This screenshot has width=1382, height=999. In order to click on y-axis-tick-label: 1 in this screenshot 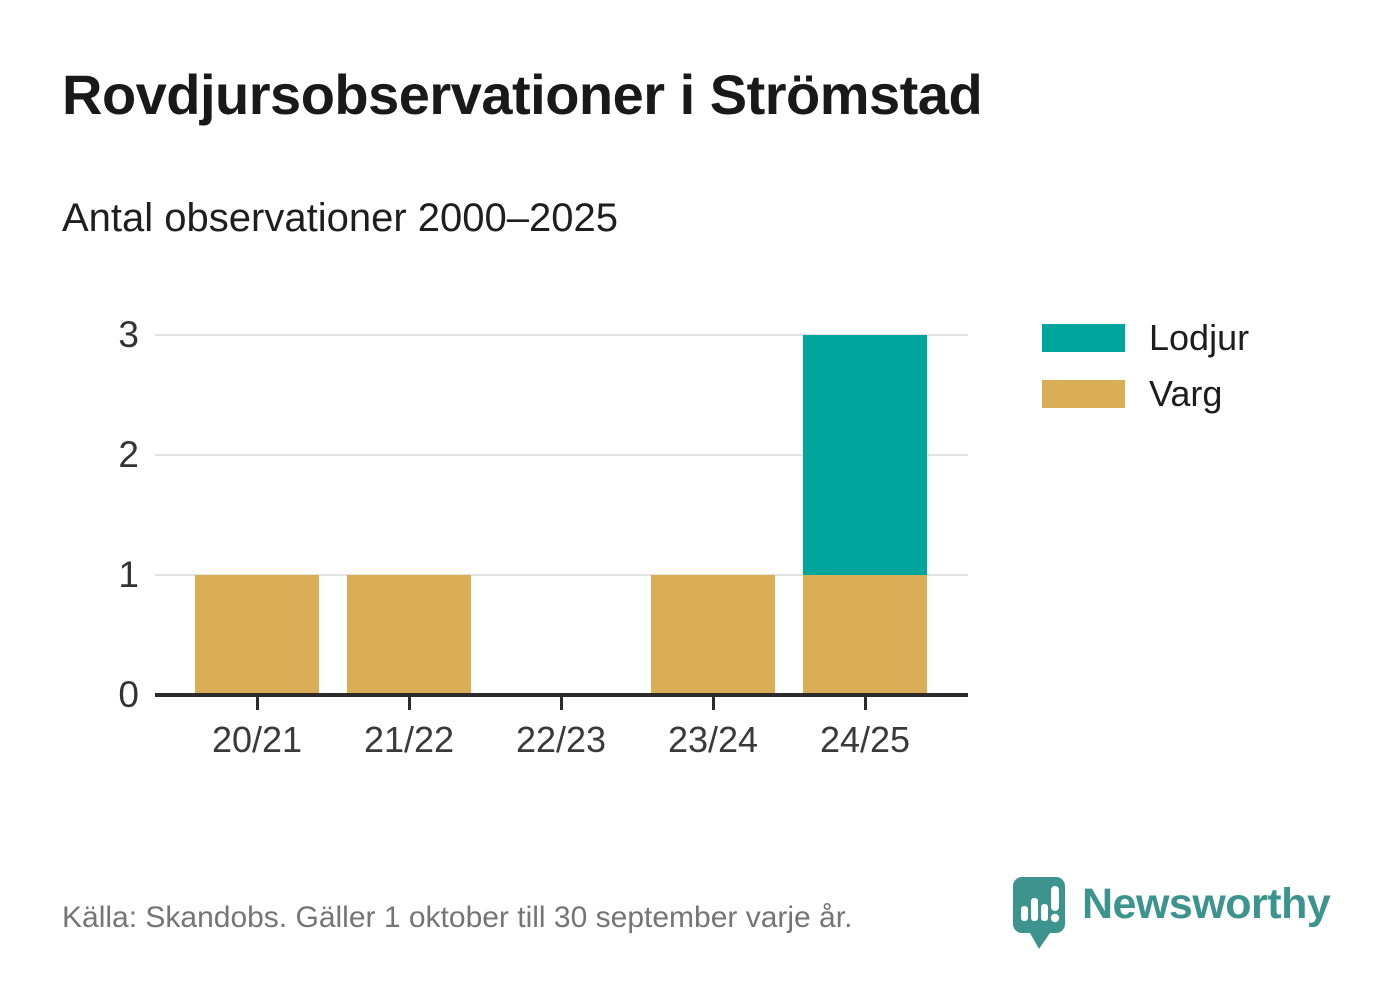, I will do `click(128, 574)`.